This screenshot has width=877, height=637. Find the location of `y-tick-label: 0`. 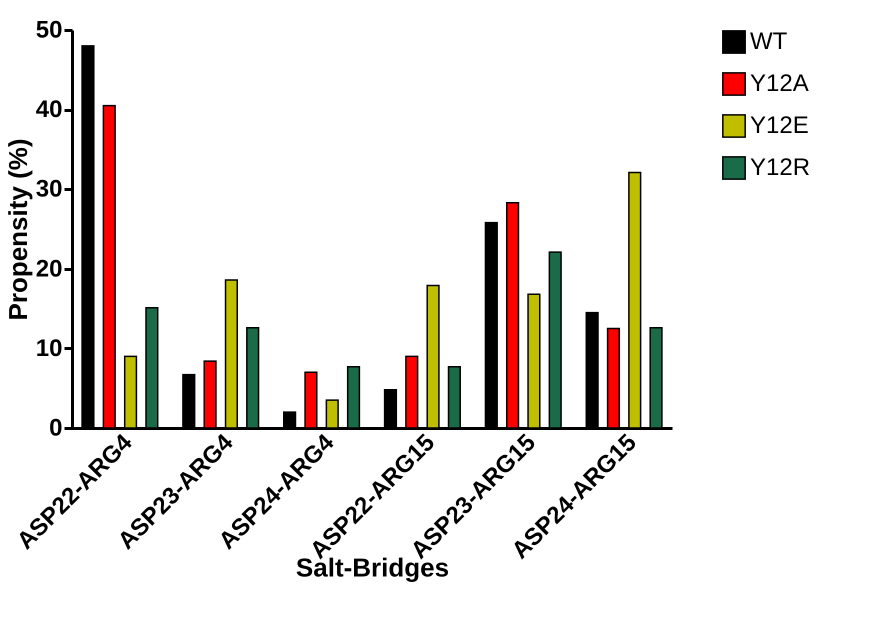

y-tick-label: 0 is located at coordinates (55, 428).